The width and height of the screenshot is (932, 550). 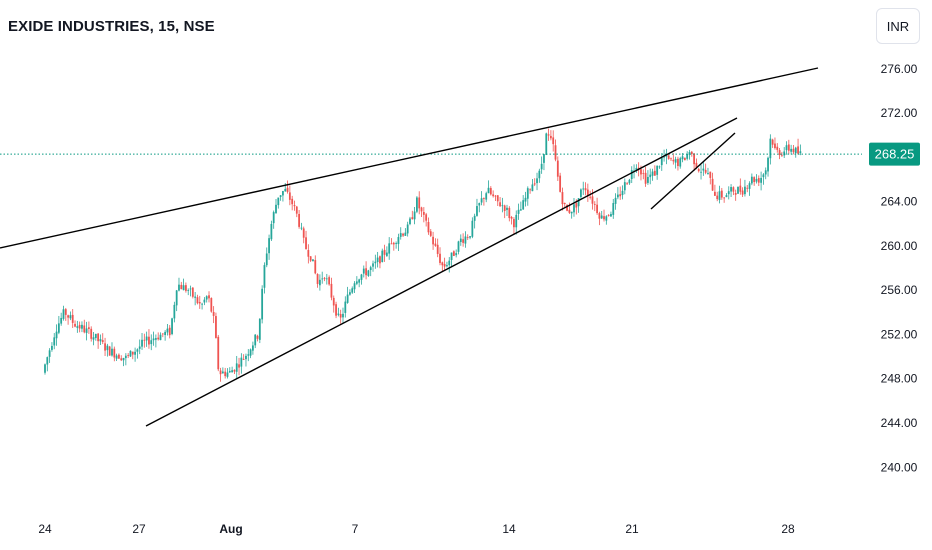 I want to click on last-price-badge-box, so click(x=894, y=154).